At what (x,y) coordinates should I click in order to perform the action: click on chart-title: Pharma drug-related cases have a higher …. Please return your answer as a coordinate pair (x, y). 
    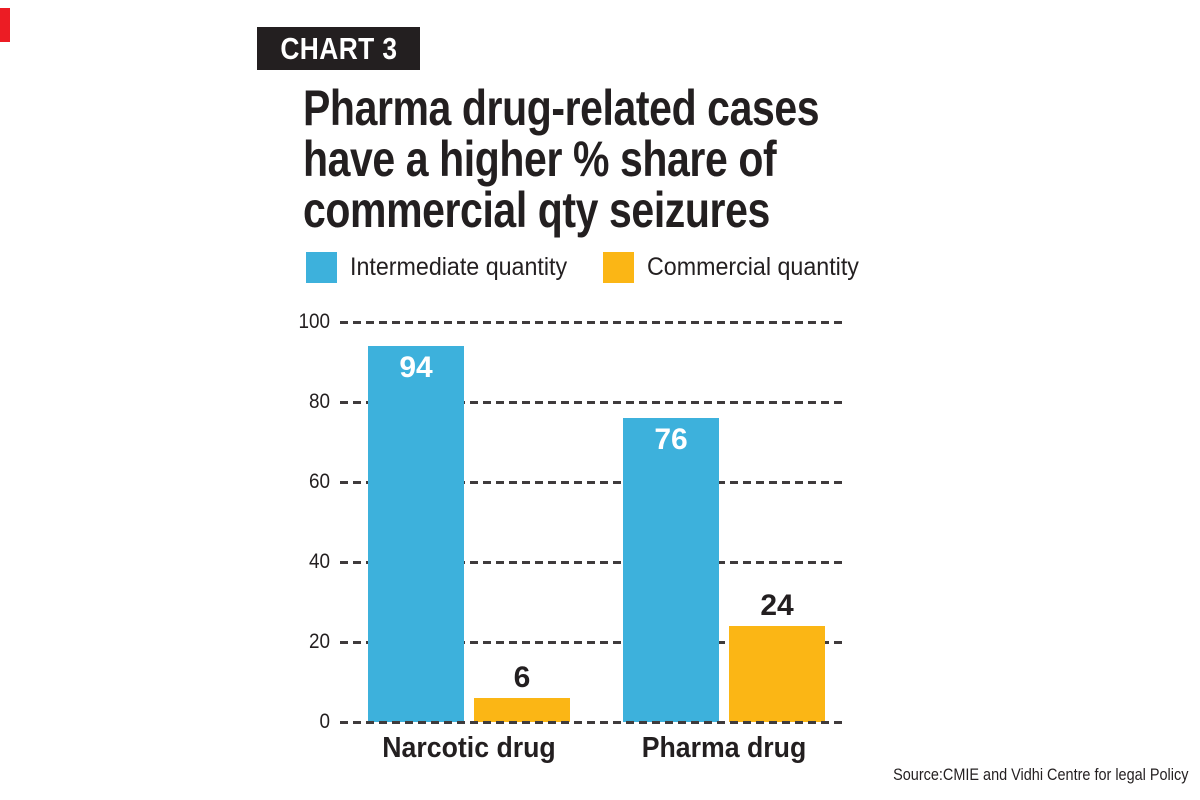
    Looking at the image, I should click on (561, 159).